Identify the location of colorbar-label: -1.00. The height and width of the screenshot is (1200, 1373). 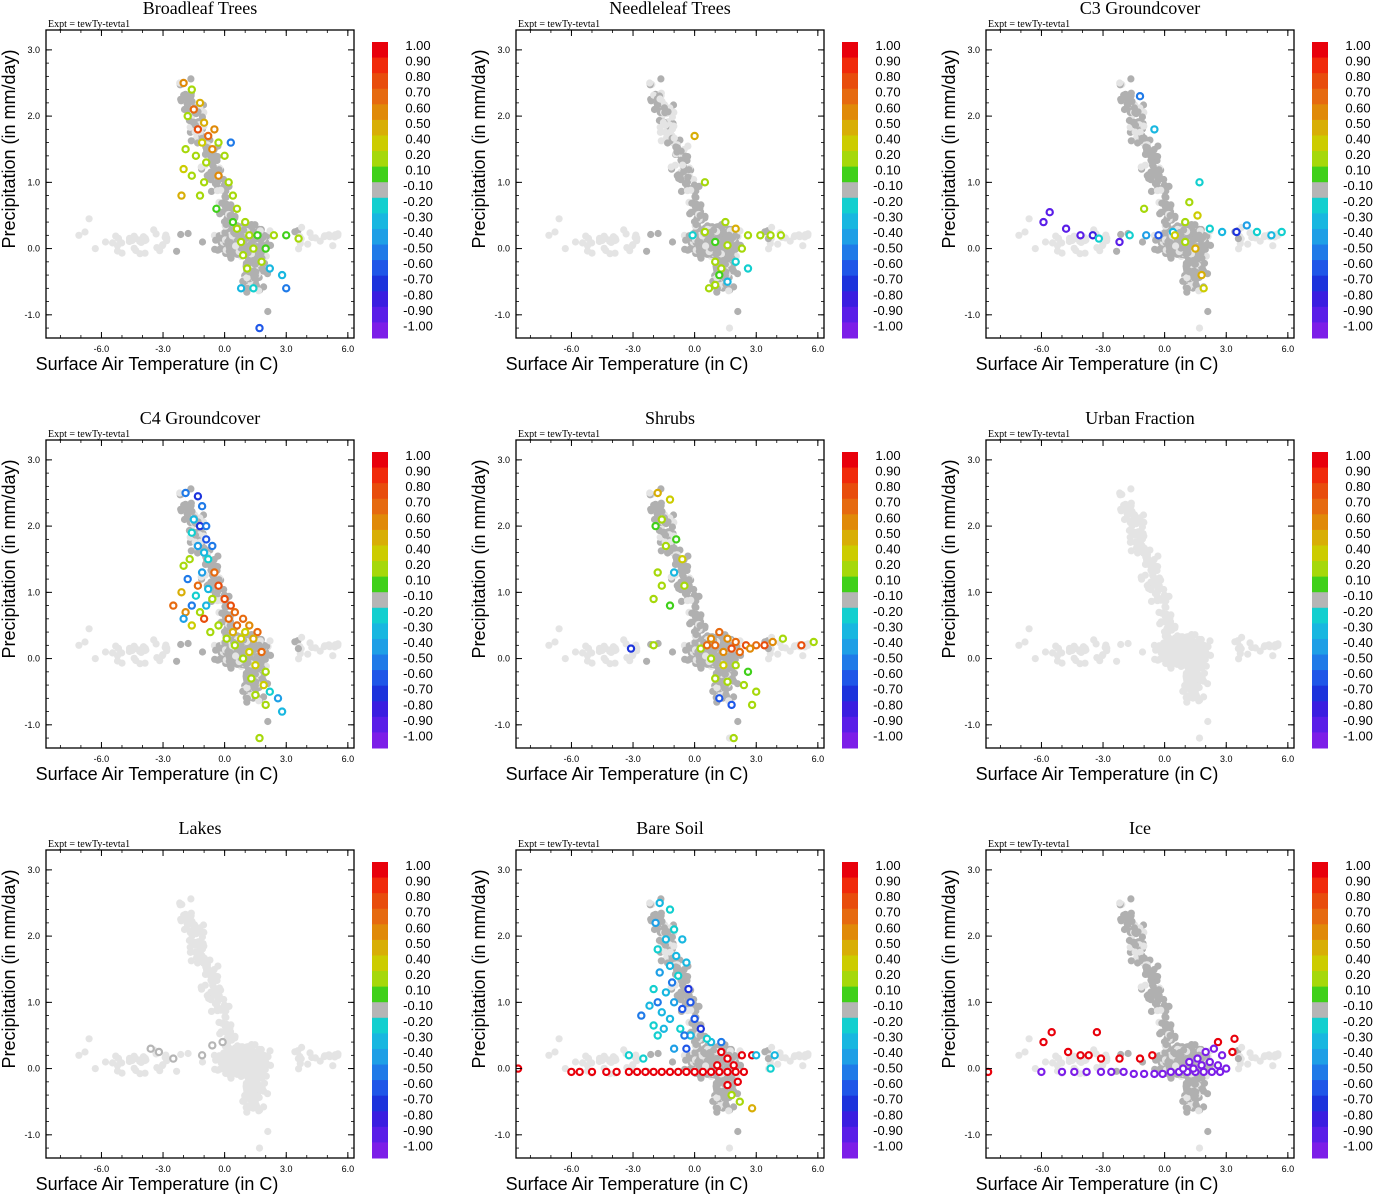
(1358, 325).